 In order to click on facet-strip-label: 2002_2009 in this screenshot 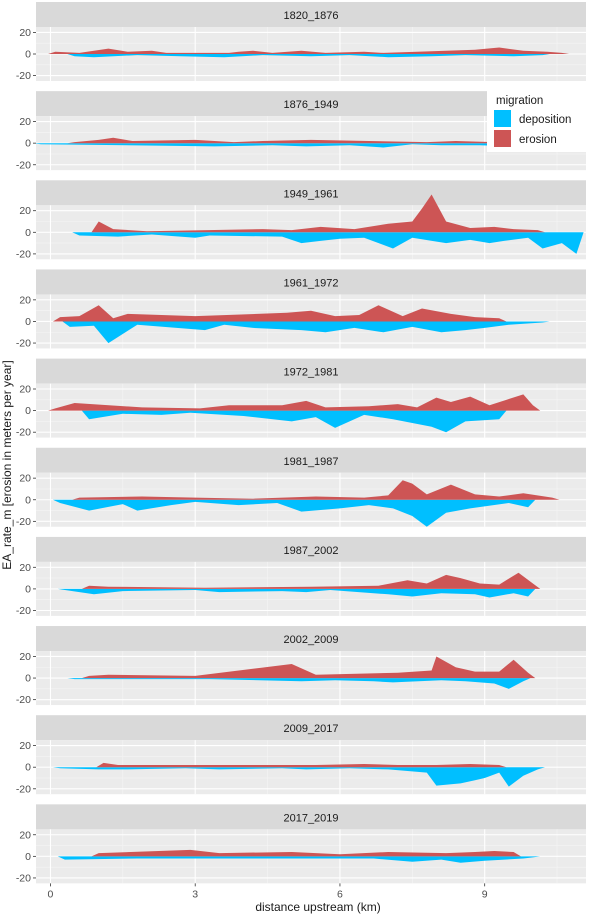, I will do `click(310, 640)`.